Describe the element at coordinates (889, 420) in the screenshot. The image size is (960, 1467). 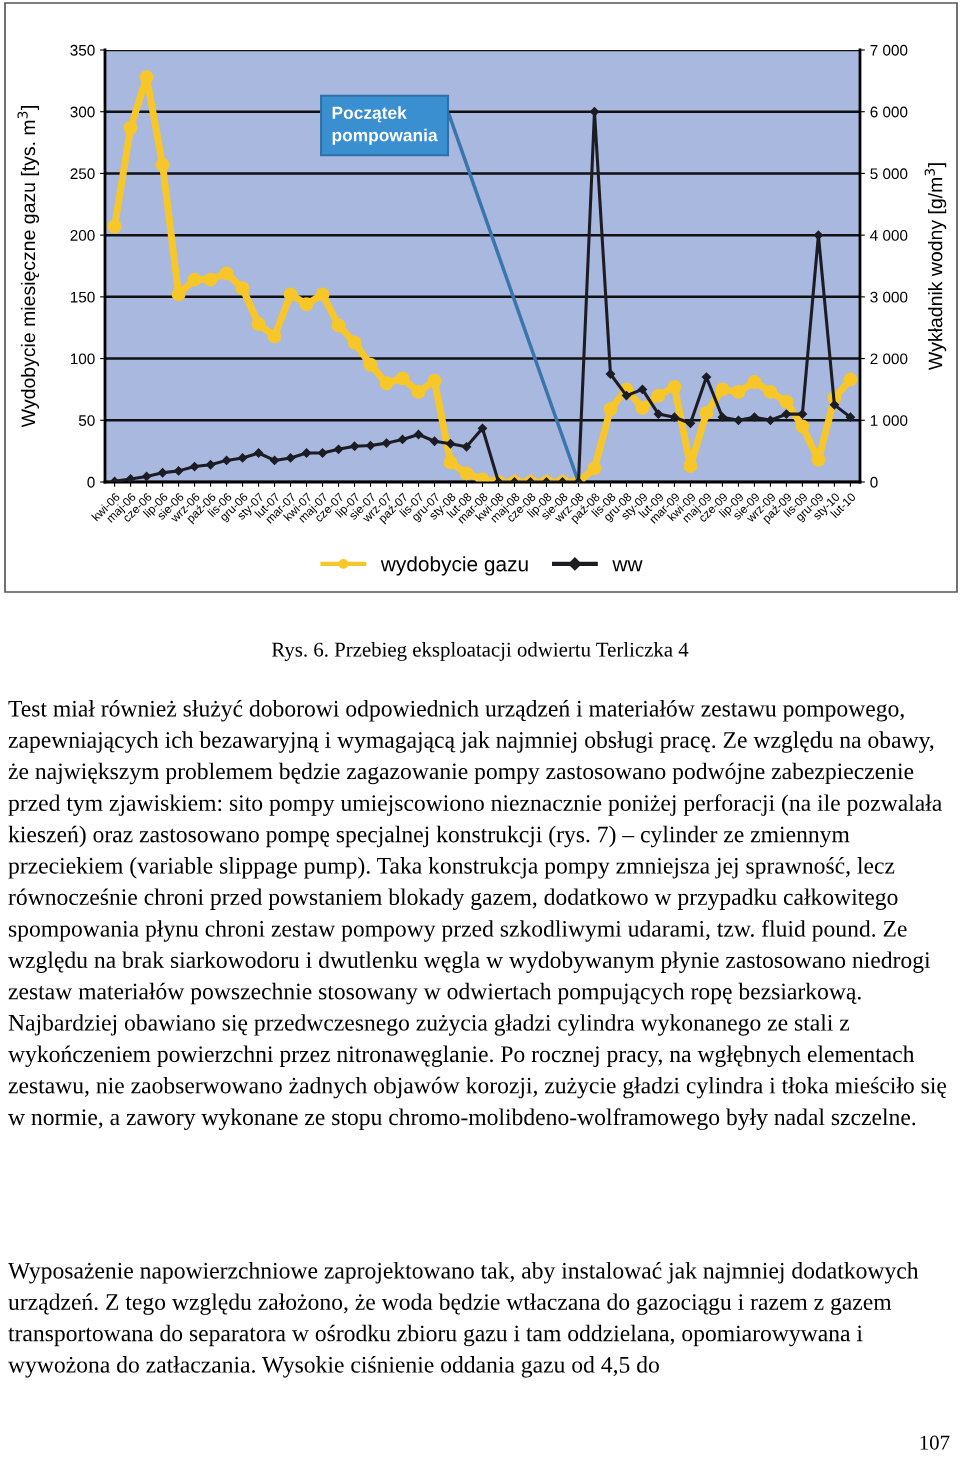
I see `y2-tick-label: 1 000` at that location.